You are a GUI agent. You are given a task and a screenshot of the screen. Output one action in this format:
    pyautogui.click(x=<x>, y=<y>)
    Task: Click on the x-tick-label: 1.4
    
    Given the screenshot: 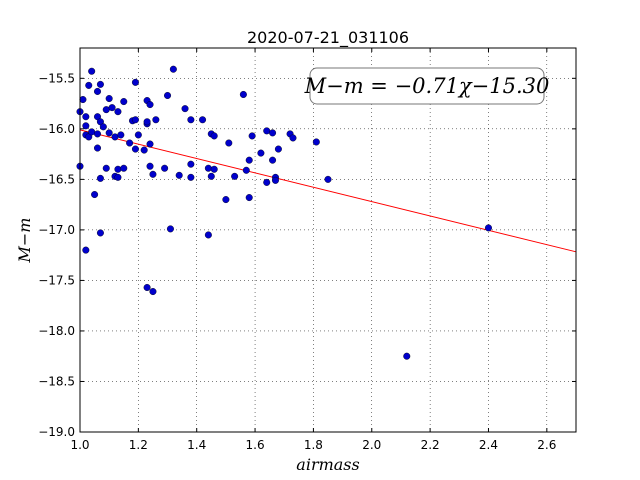 What is the action you would take?
    pyautogui.click(x=196, y=445)
    